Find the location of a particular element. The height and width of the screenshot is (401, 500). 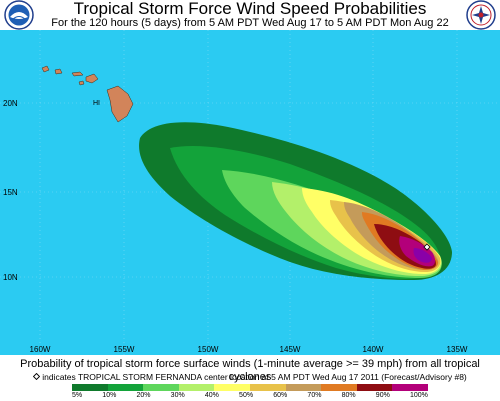

legend-label: 100% is located at coordinates (418, 395).